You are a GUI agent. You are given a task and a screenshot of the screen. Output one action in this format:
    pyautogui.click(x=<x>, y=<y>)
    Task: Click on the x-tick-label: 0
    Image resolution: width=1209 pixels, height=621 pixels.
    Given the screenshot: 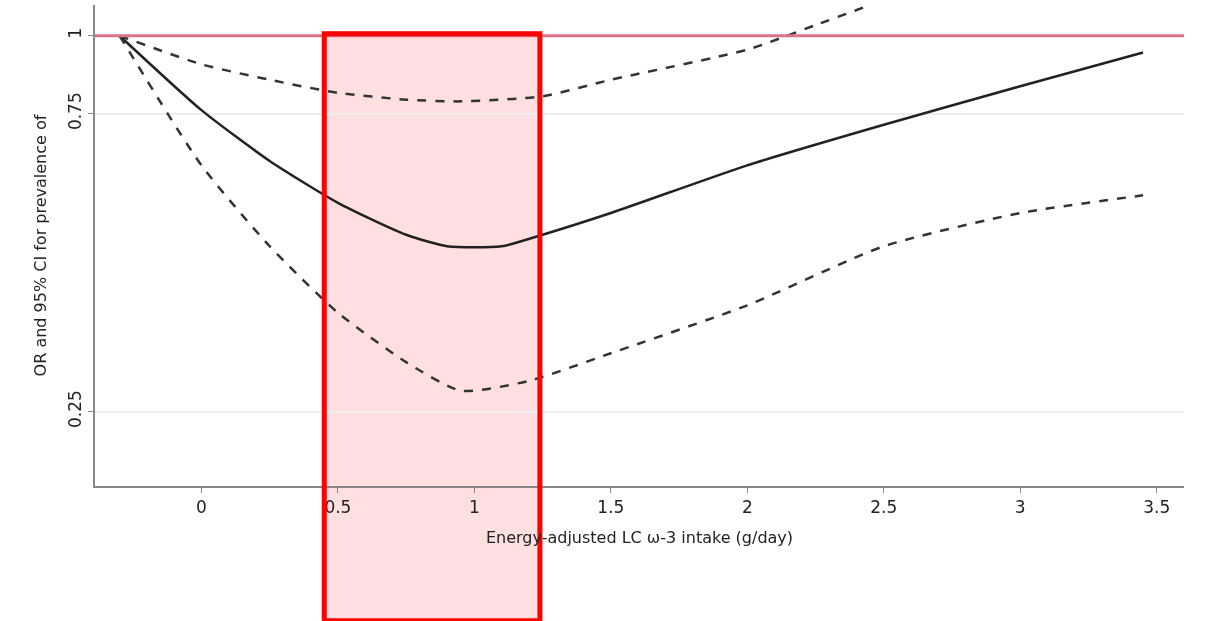 What is the action you would take?
    pyautogui.click(x=201, y=507)
    